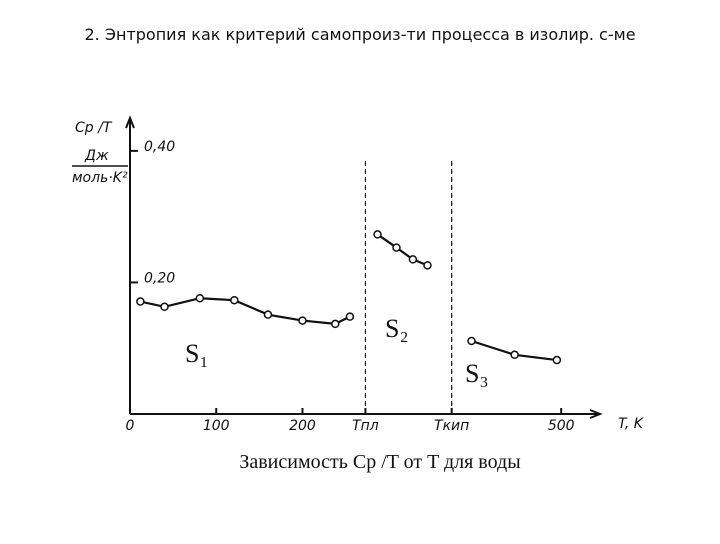 This screenshot has height=544, width=720. I want to click on y-axis-label: Cp /T, so click(94, 128).